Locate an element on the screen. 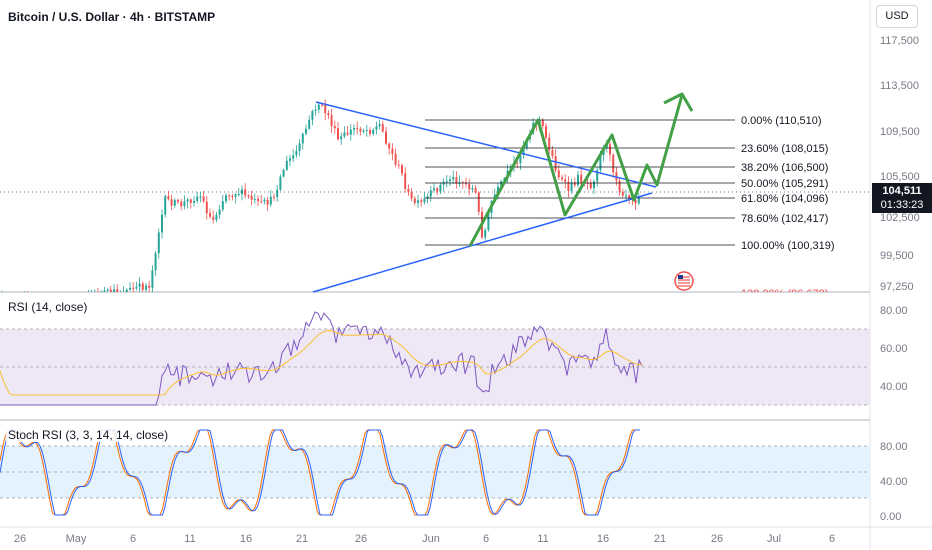 This screenshot has width=932, height=550. projection-path is located at coordinates (576, 170).